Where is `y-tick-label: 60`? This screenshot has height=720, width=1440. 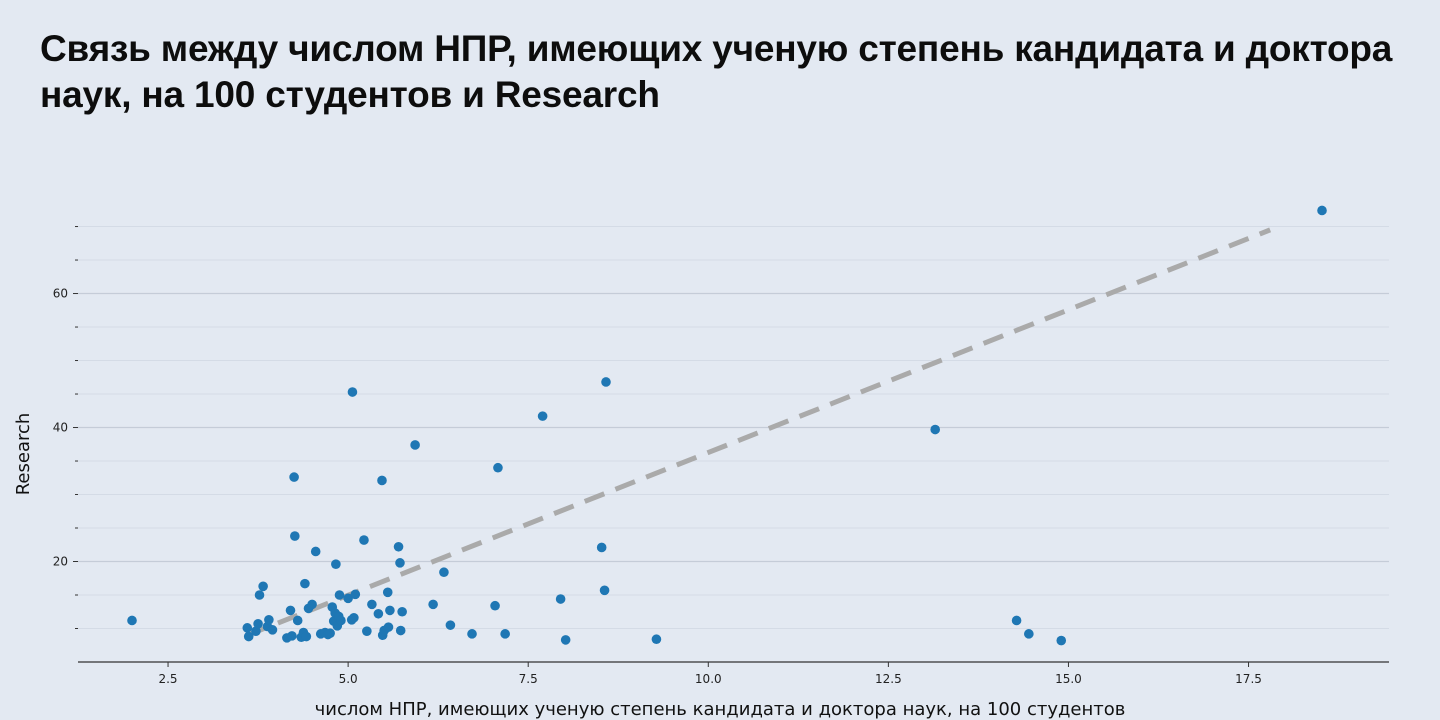 y-tick-label: 60 is located at coordinates (60, 294).